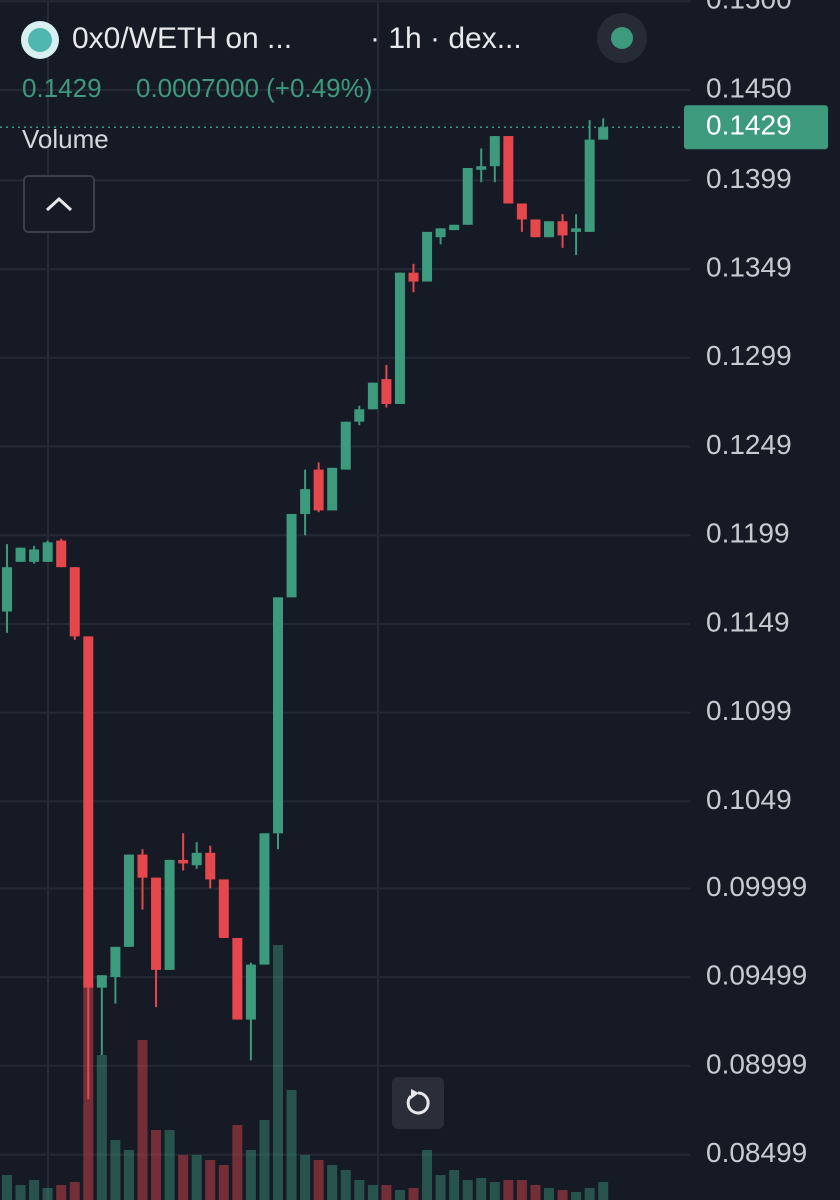 This screenshot has height=1200, width=840. I want to click on y-tick-label: 0.09499, so click(756, 975).